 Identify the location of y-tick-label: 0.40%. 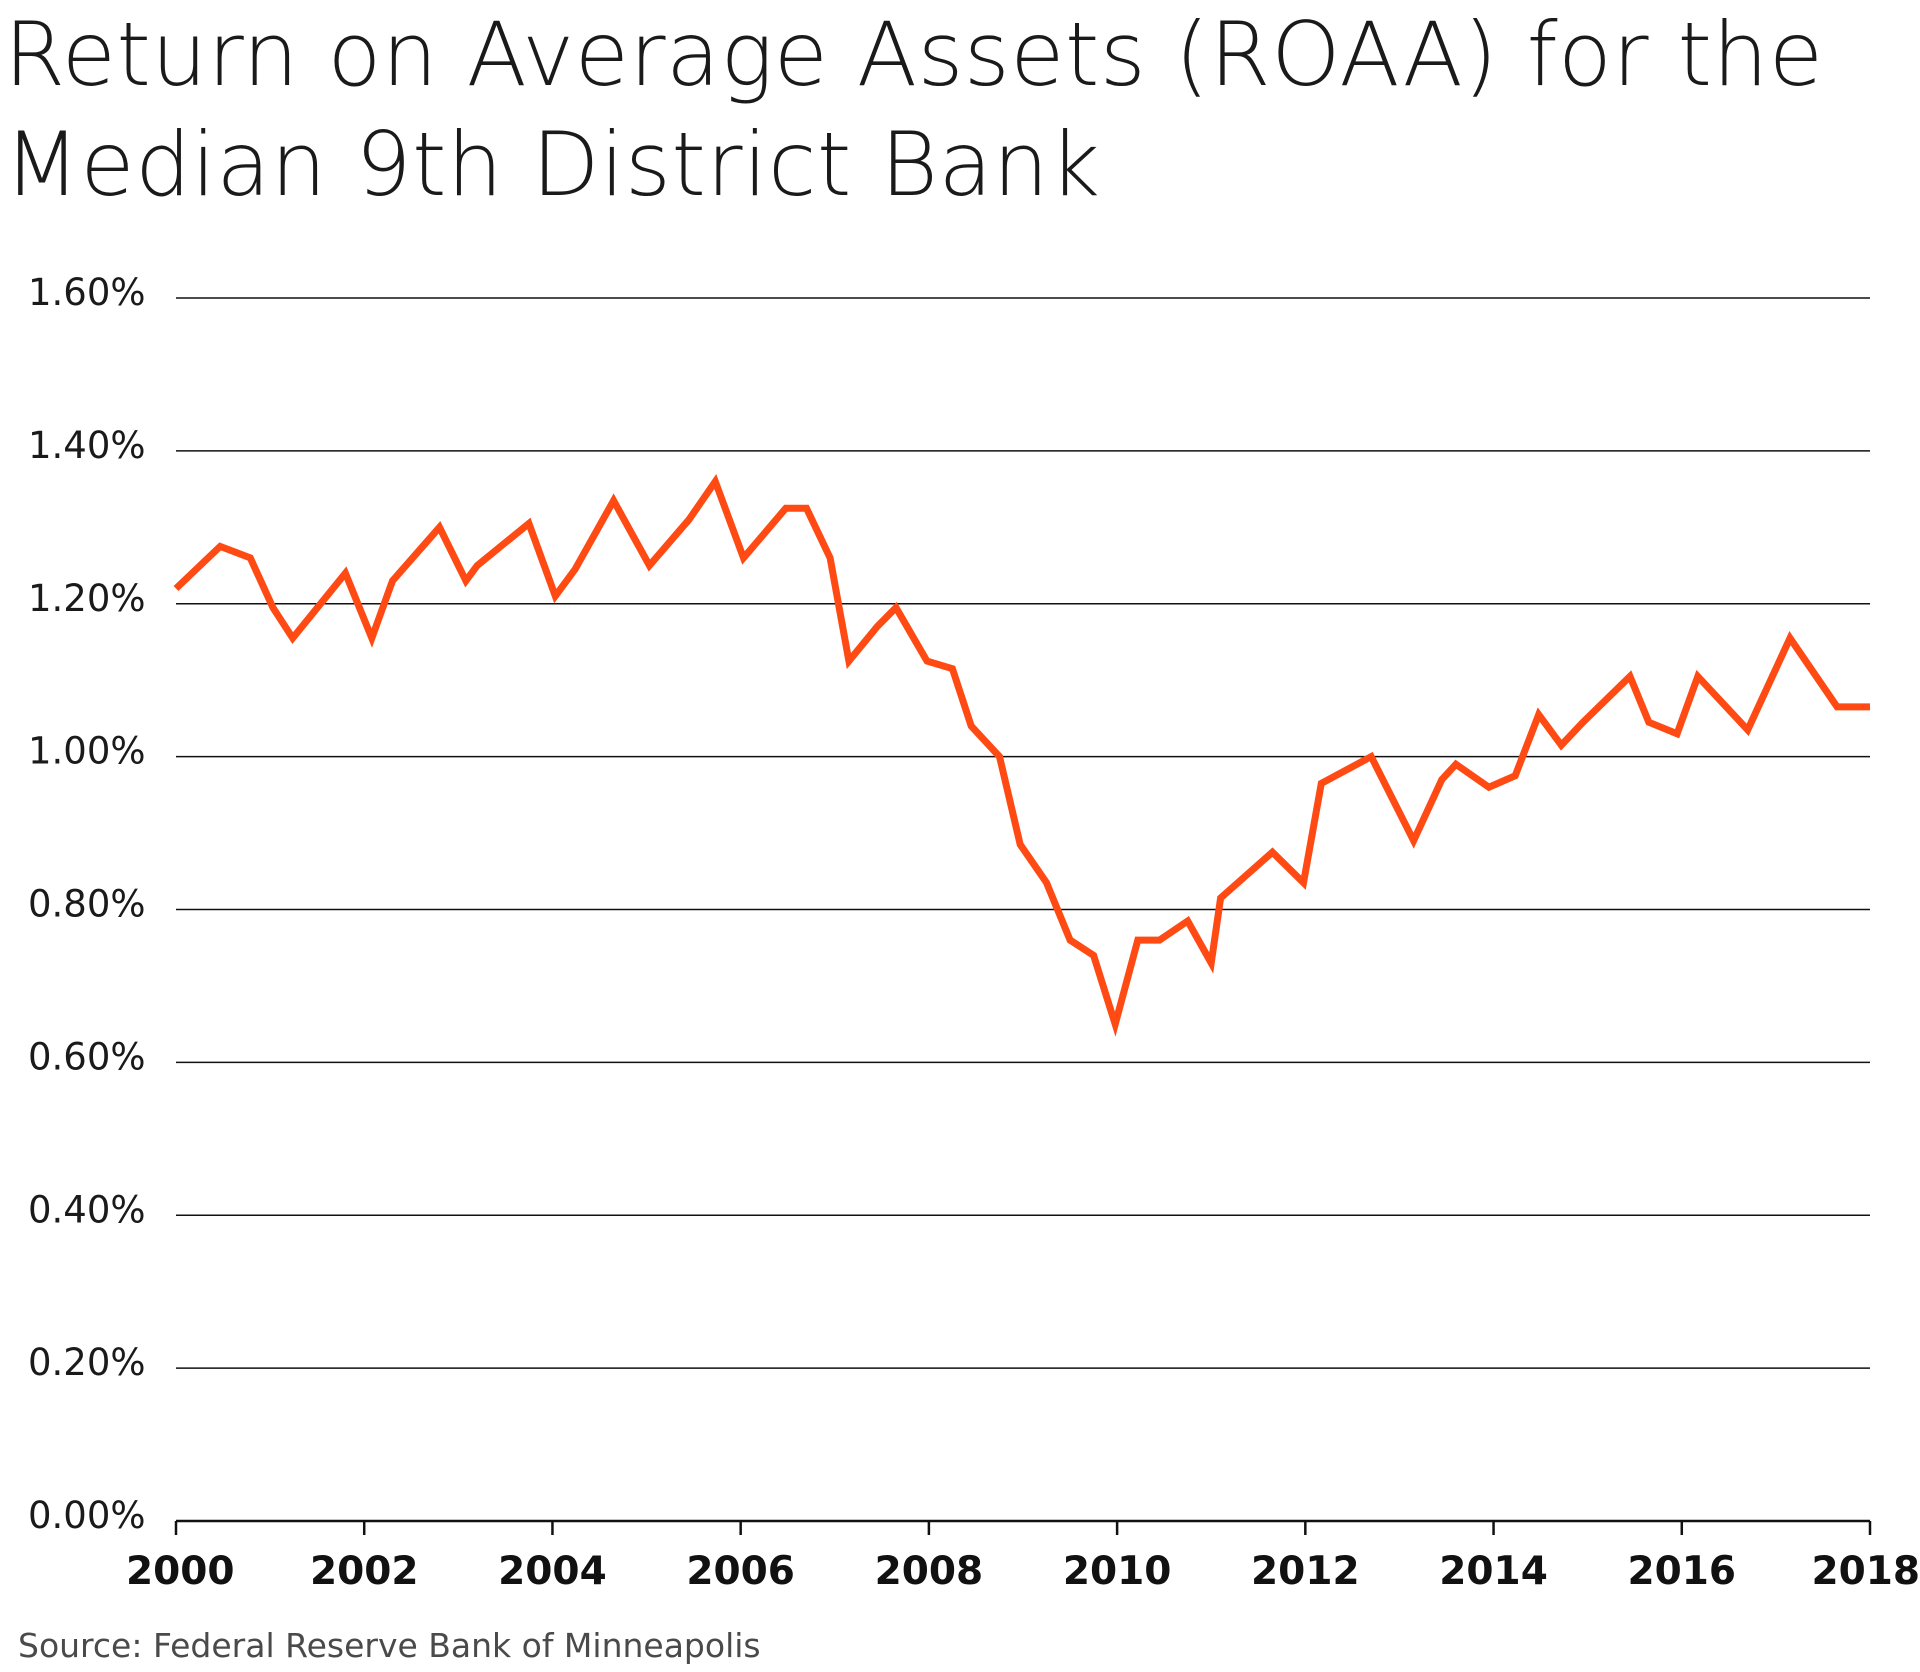
(87, 1209).